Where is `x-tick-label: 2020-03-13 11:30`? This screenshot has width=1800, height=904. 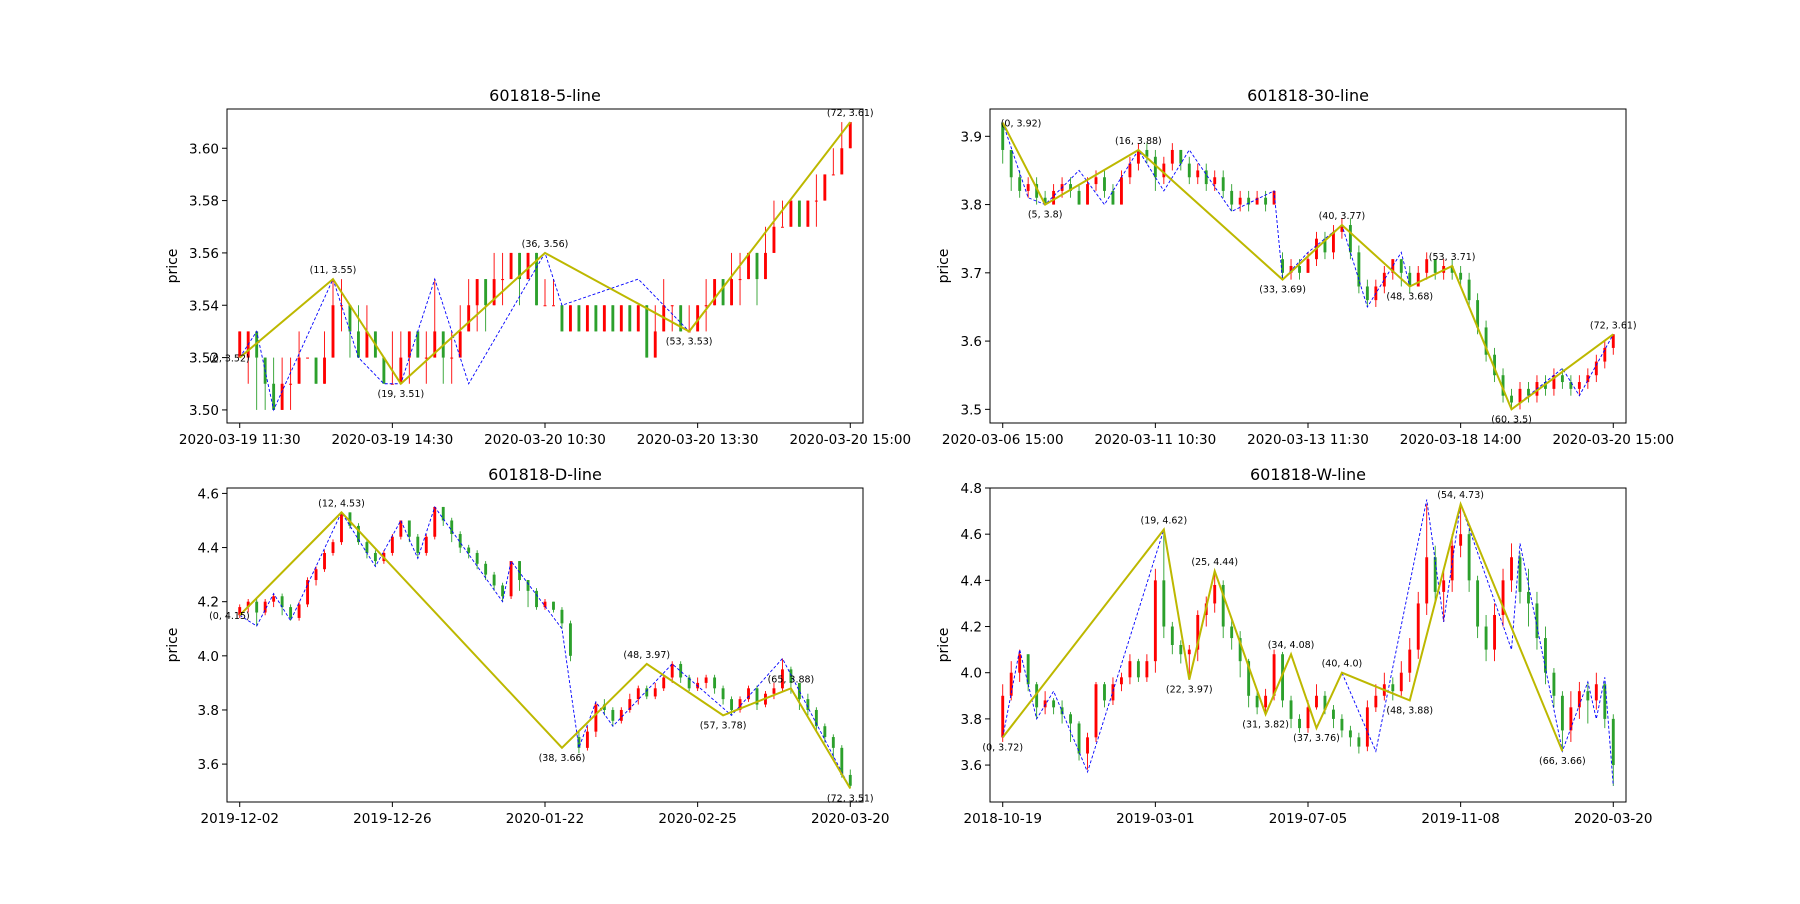
x-tick-label: 2020-03-13 11:30 is located at coordinates (1308, 440).